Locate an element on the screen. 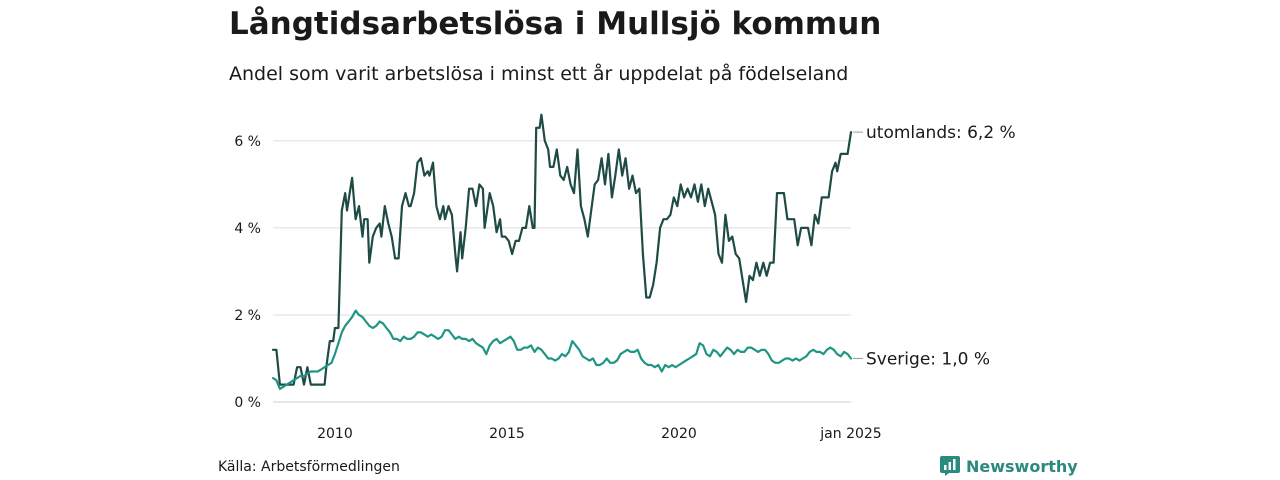 This screenshot has height=480, width=1280. source-note: Källa: Arbetsförmedlingen is located at coordinates (309, 467).